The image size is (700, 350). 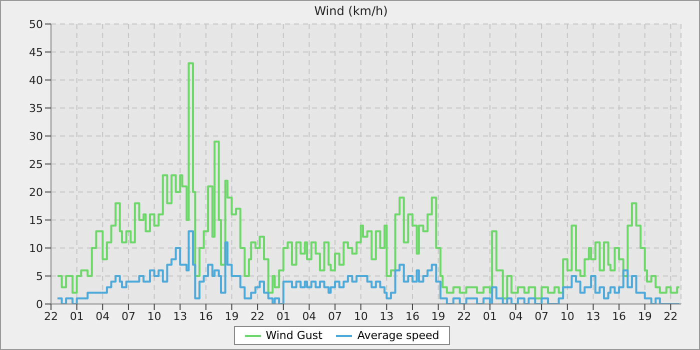 What do you see at coordinates (294, 335) in the screenshot?
I see `legend-label: Wind Gust` at bounding box center [294, 335].